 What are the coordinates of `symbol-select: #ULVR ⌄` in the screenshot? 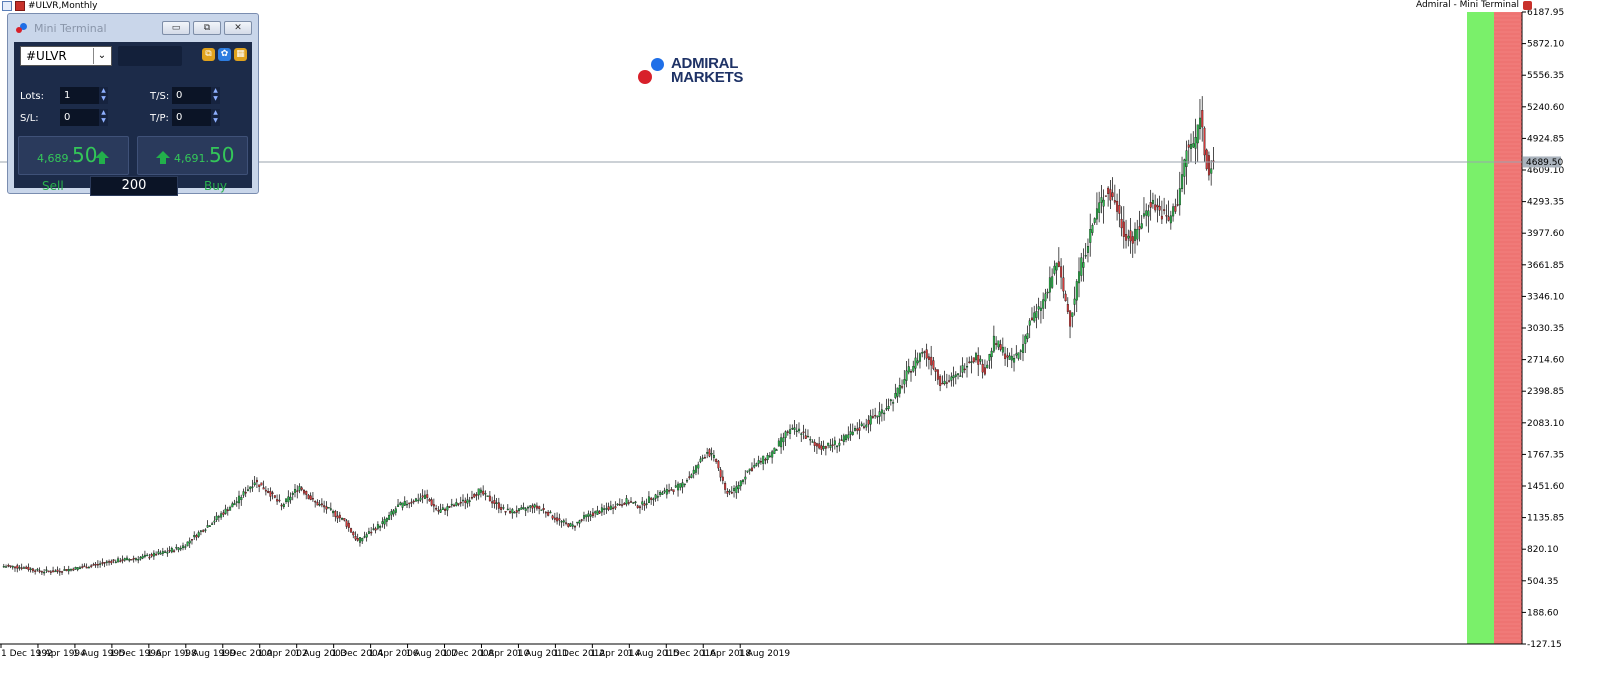 It's located at (66, 56).